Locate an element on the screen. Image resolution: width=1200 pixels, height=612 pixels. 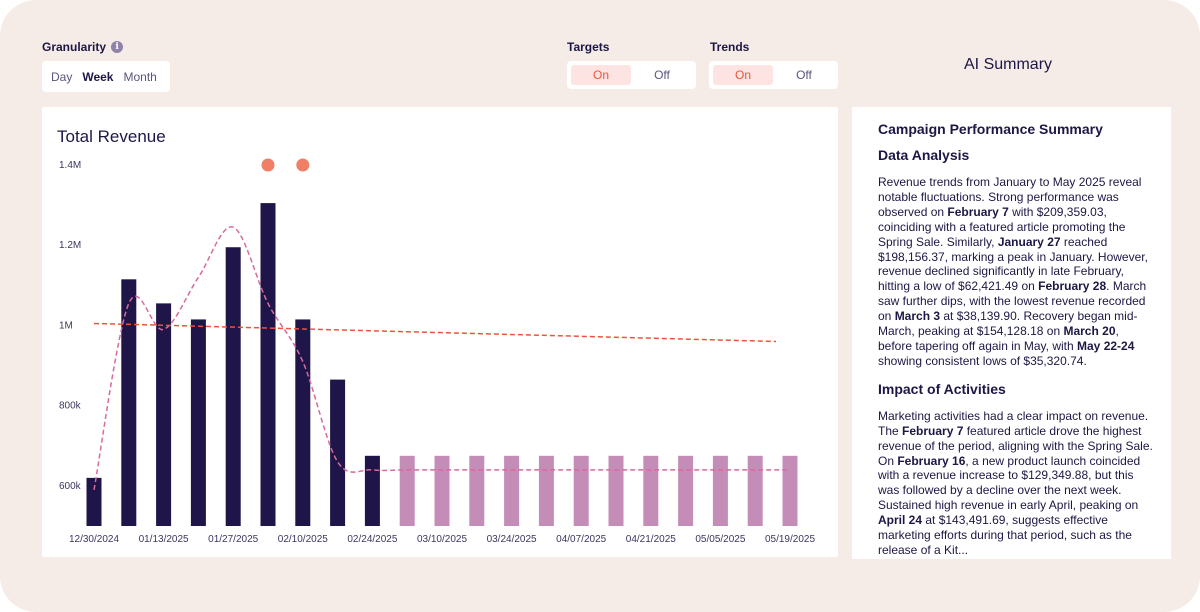
granularity-option-month: Month is located at coordinates (140, 76).